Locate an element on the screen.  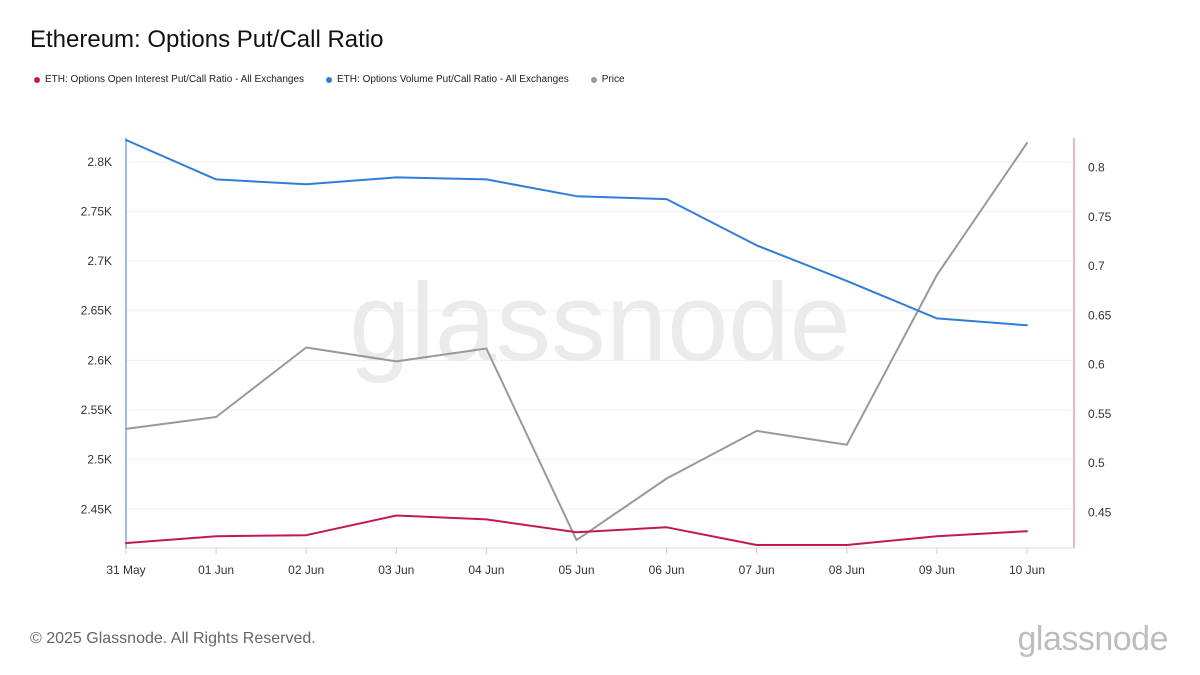
right-axis-tick-label: 0.55 is located at coordinates (1100, 414).